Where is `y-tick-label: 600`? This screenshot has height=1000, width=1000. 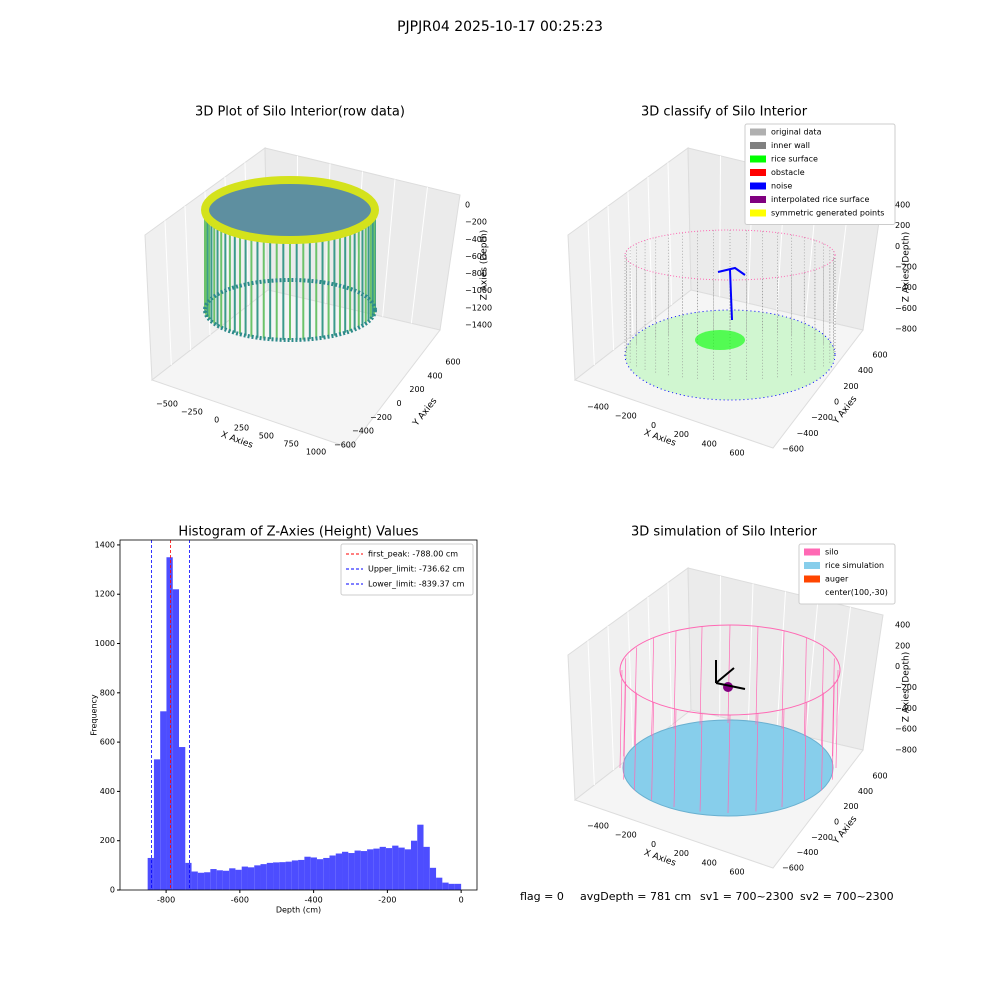 y-tick-label: 600 is located at coordinates (107, 742).